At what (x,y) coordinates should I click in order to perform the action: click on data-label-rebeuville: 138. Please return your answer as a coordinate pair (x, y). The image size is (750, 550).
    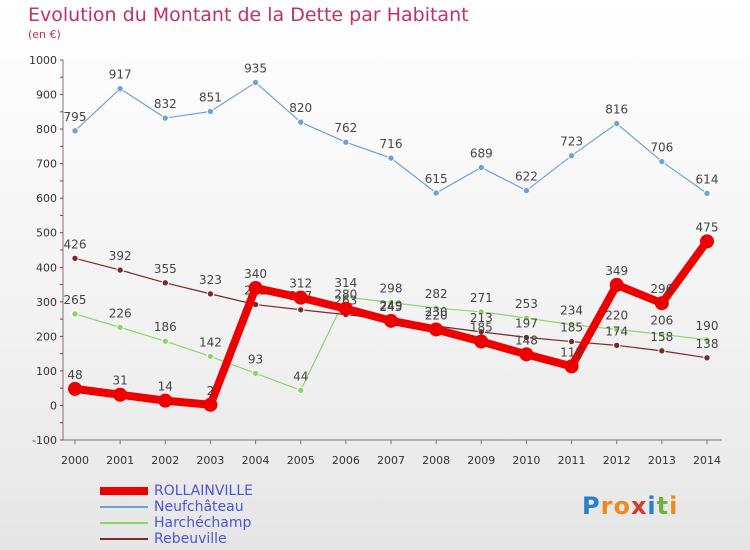
    Looking at the image, I should click on (707, 344).